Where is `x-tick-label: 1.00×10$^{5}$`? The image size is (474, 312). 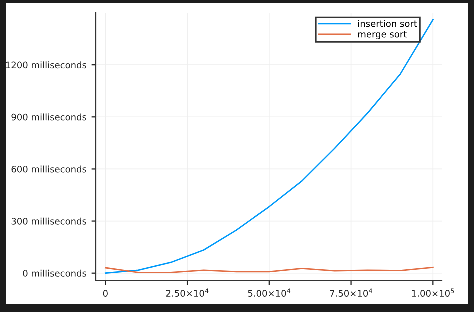
x-tick-label: 1.00×10$^{5}$ is located at coordinates (433, 292).